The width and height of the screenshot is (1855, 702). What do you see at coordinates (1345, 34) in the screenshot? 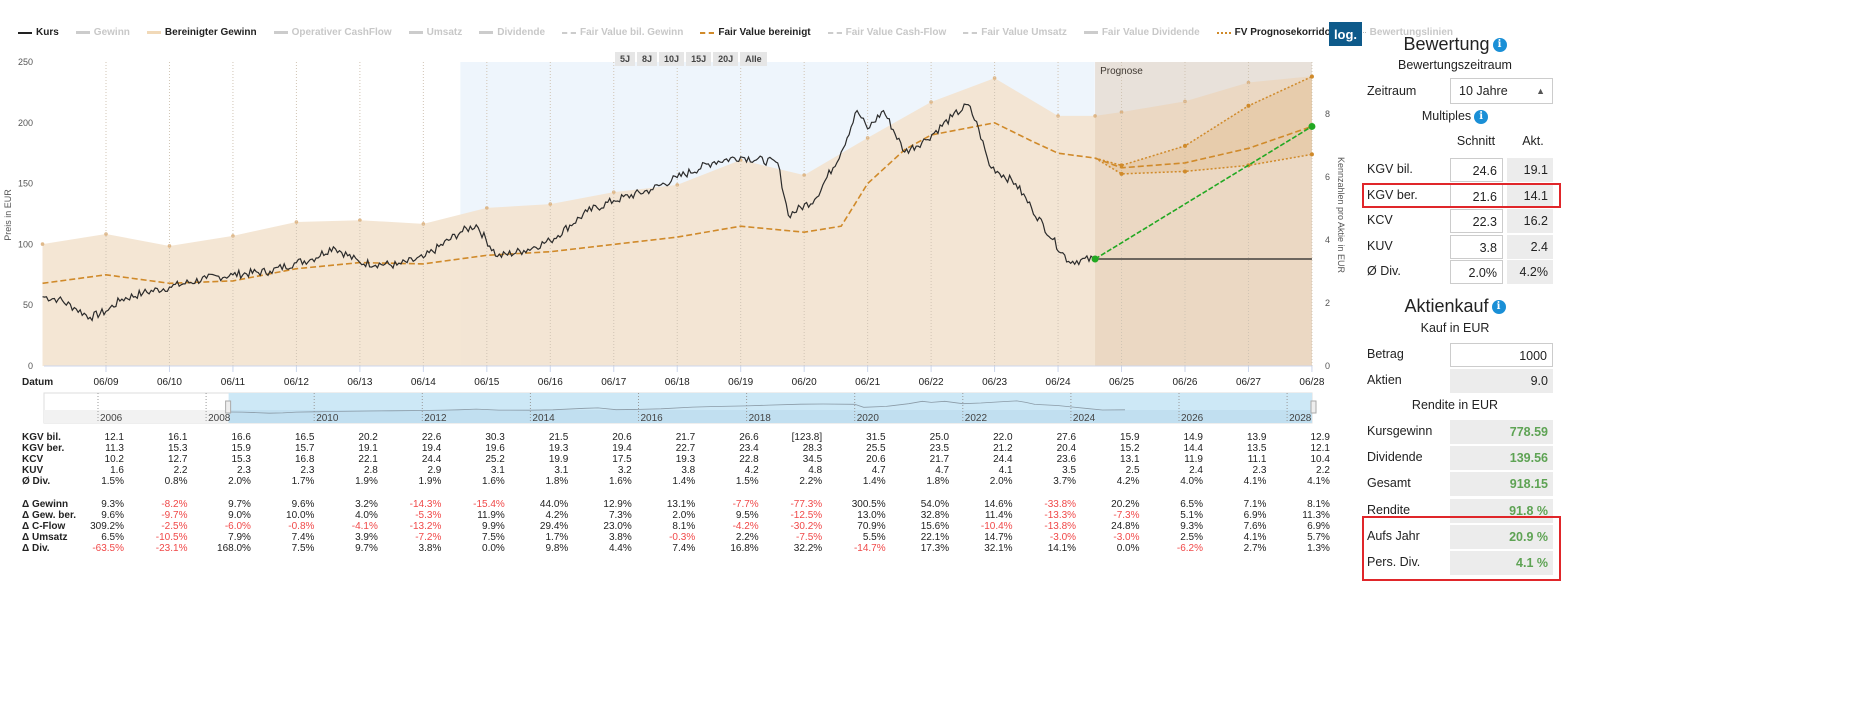
I see `log-scale-button: log.` at bounding box center [1345, 34].